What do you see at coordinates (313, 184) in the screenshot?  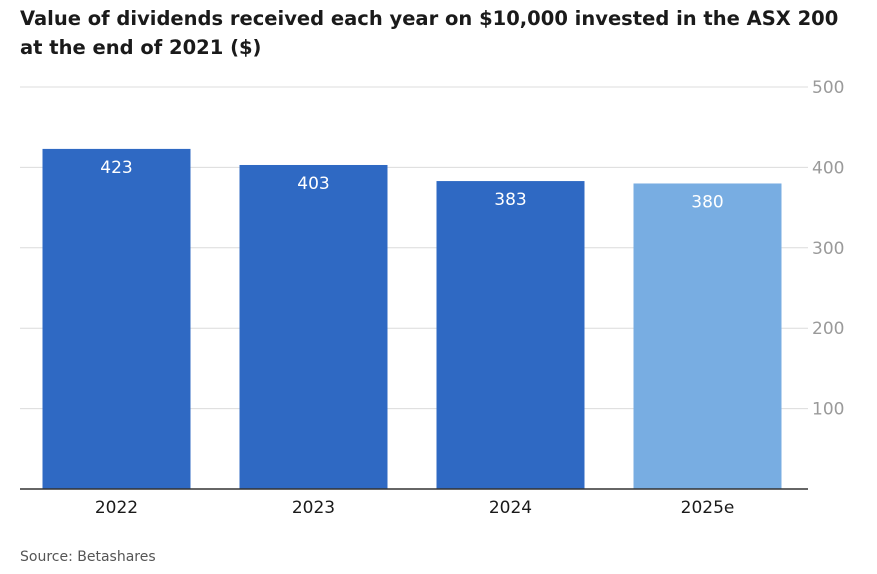 I see `data-label: 403` at bounding box center [313, 184].